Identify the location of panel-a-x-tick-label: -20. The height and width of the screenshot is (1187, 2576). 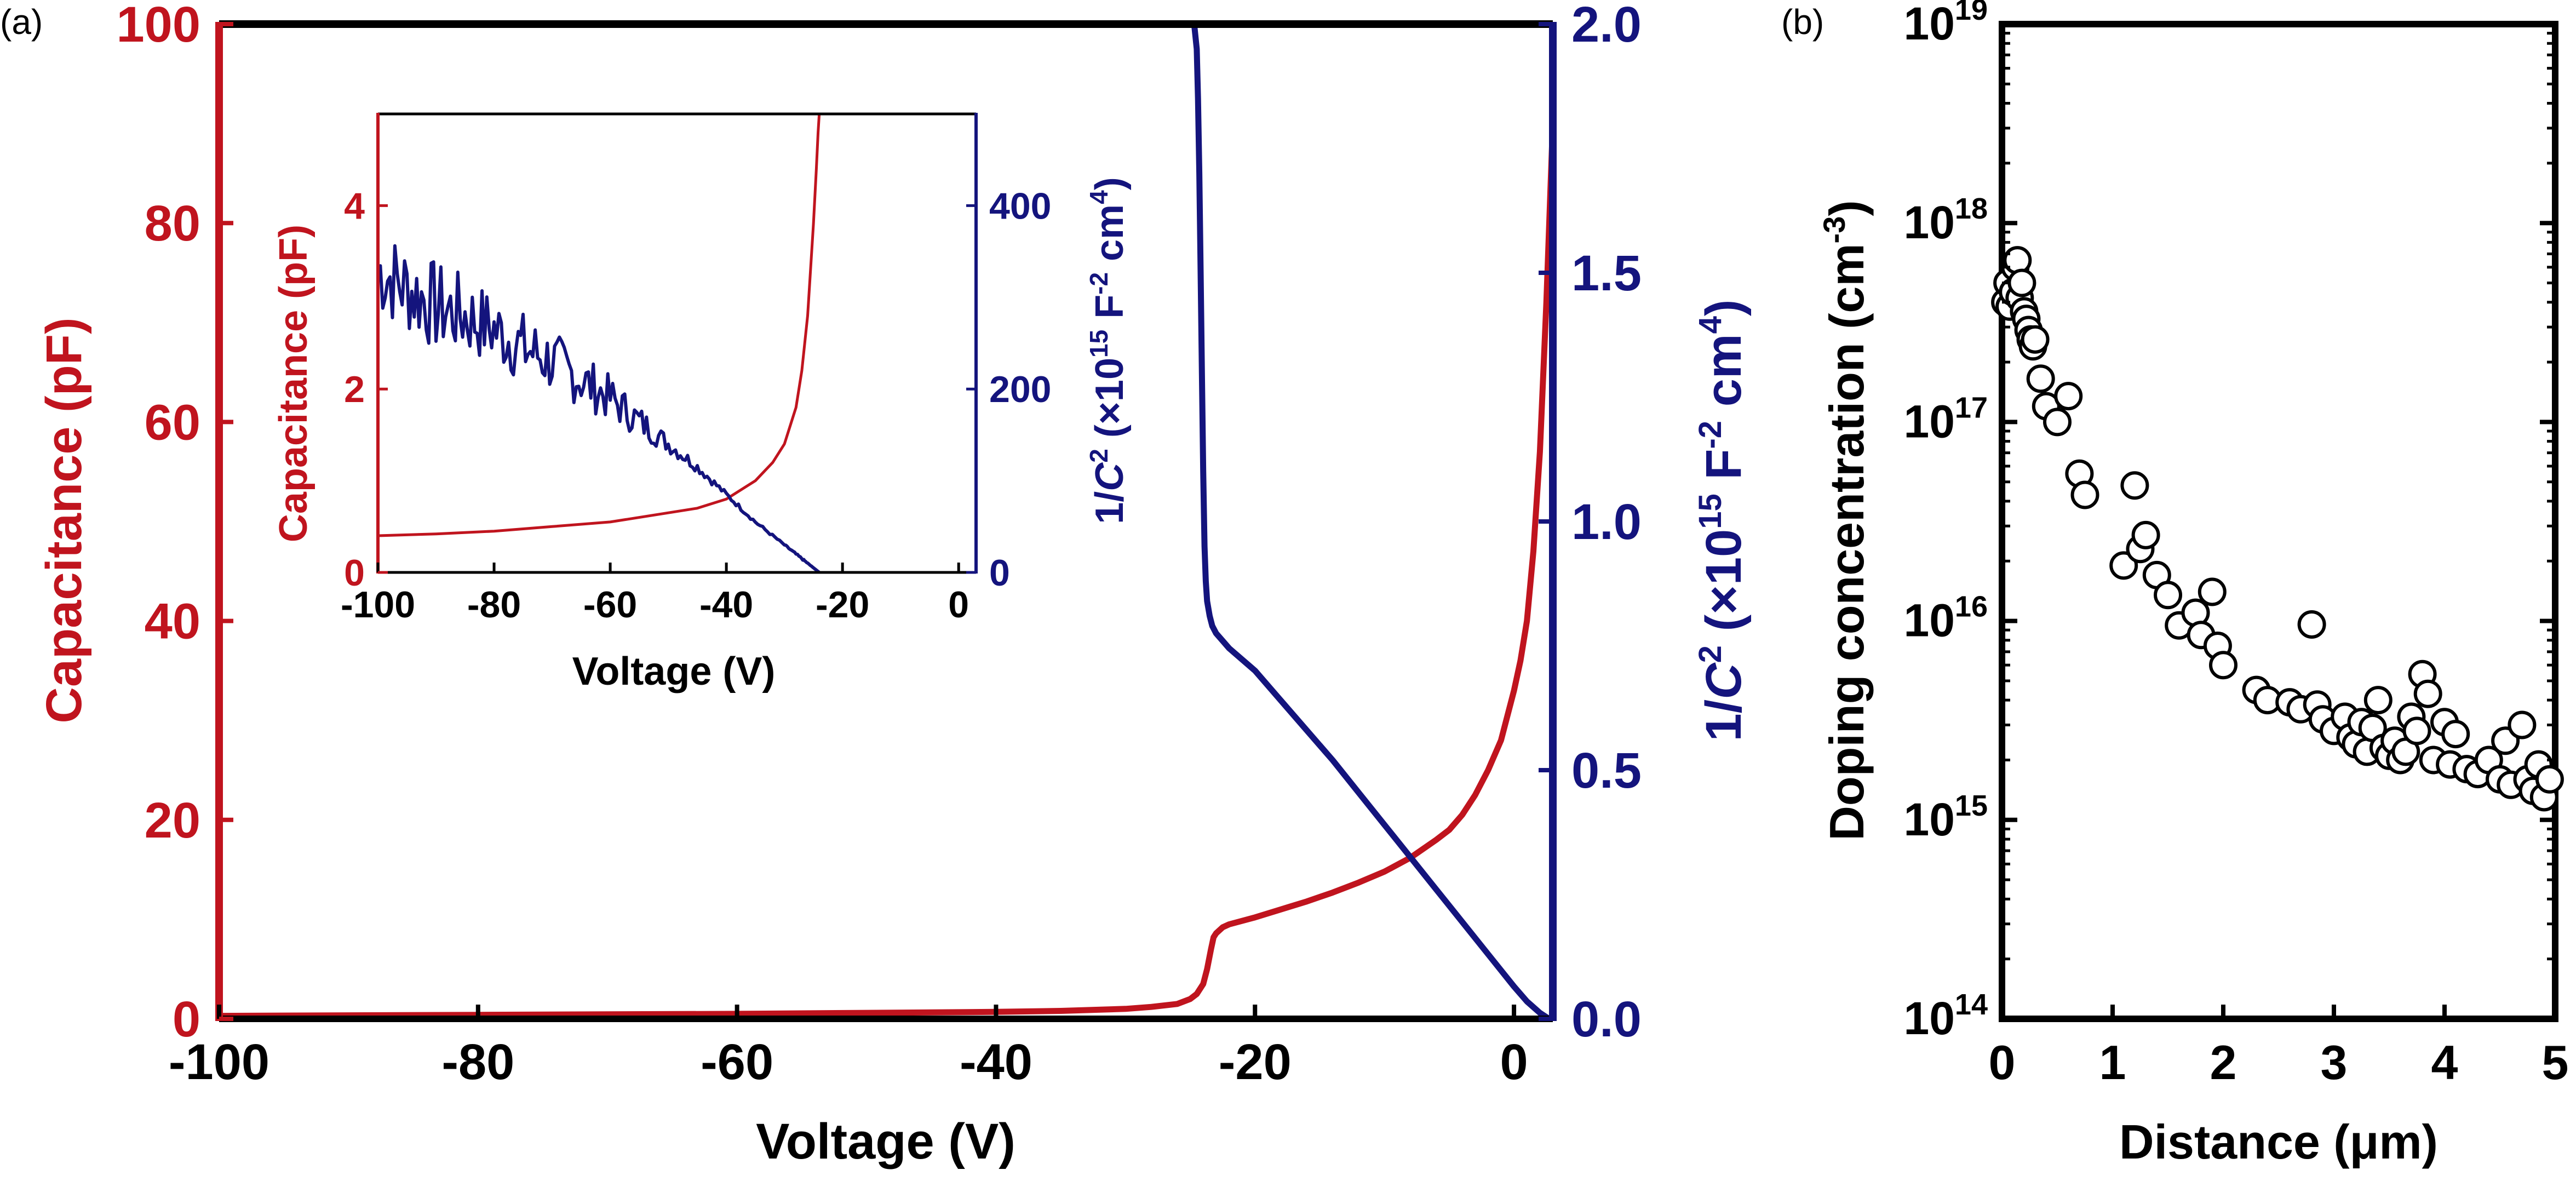
(1255, 1062).